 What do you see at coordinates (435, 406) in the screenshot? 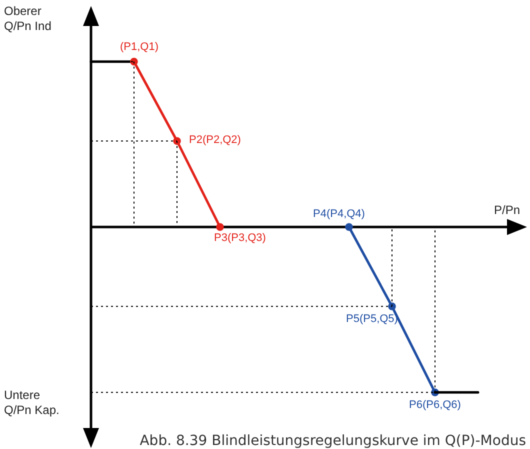
I see `text: P6(P6,Q6)` at bounding box center [435, 406].